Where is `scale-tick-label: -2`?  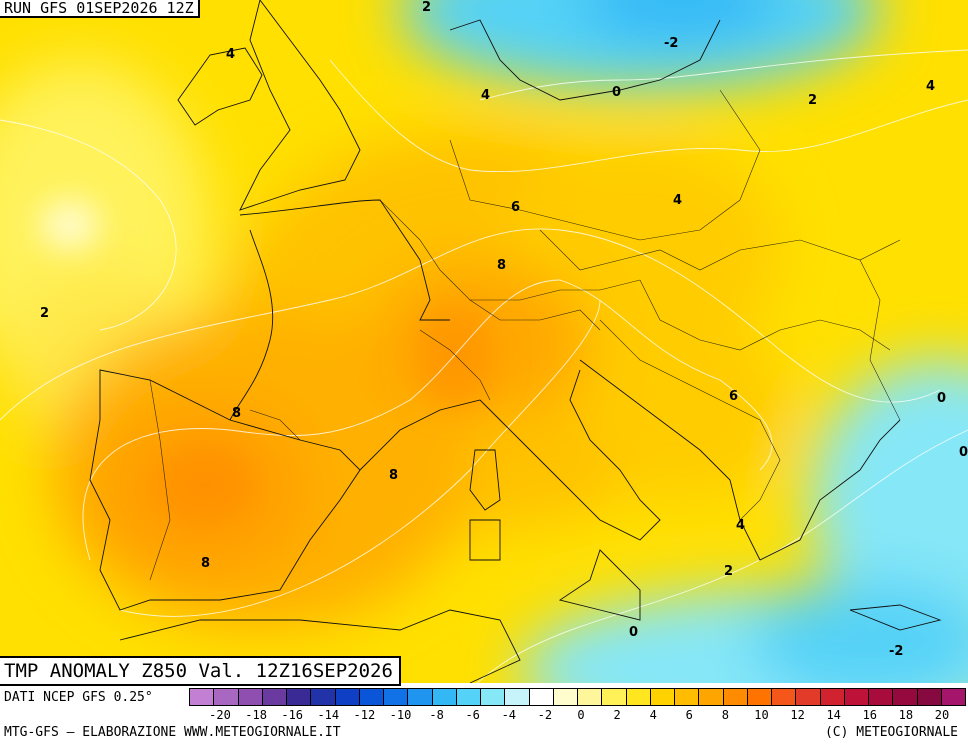 scale-tick-label: -2 is located at coordinates (545, 715).